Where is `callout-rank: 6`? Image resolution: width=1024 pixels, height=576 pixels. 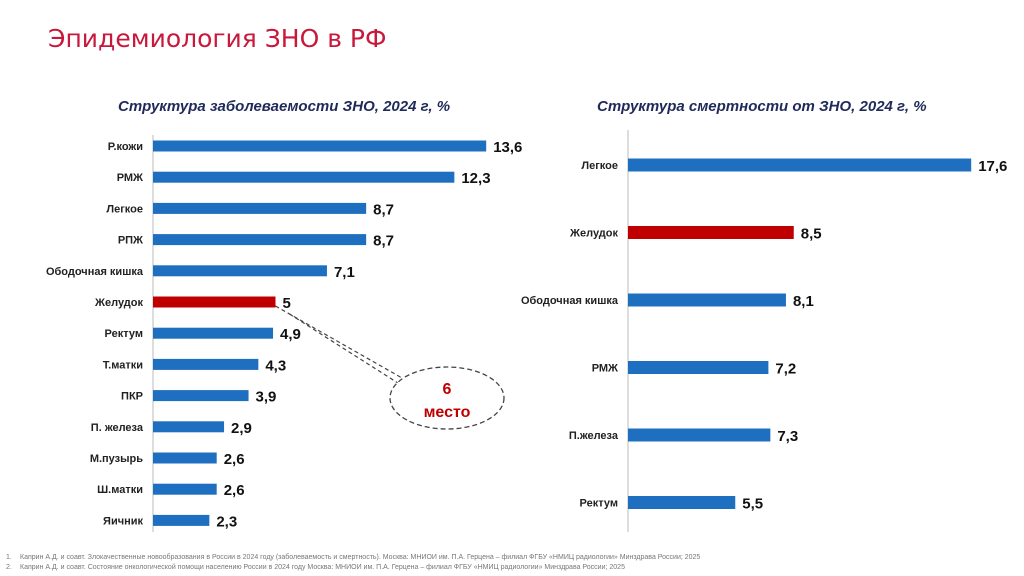
callout-rank: 6 is located at coordinates (447, 389).